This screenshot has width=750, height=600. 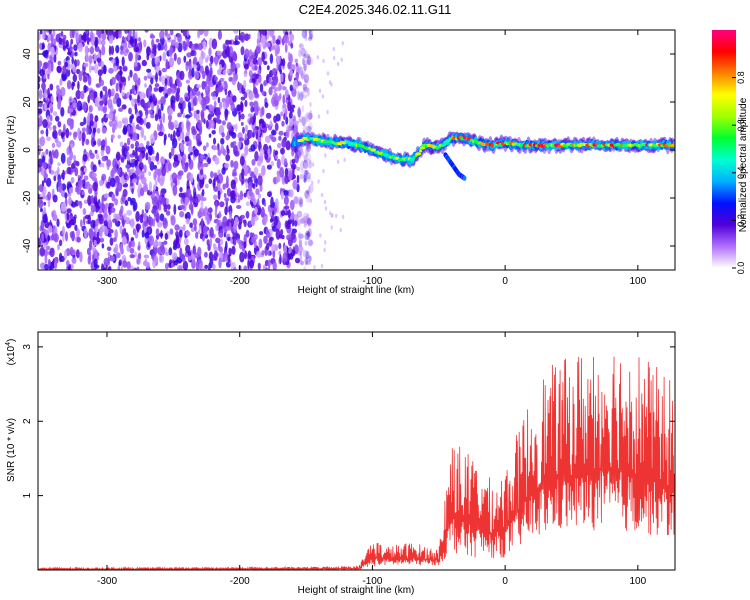 What do you see at coordinates (376, 152) in the screenshot?
I see `trace-hotspot` at bounding box center [376, 152].